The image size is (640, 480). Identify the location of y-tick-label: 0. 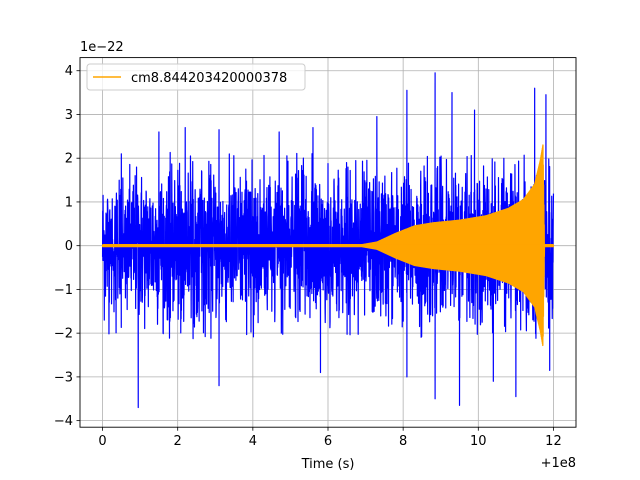
(69, 246).